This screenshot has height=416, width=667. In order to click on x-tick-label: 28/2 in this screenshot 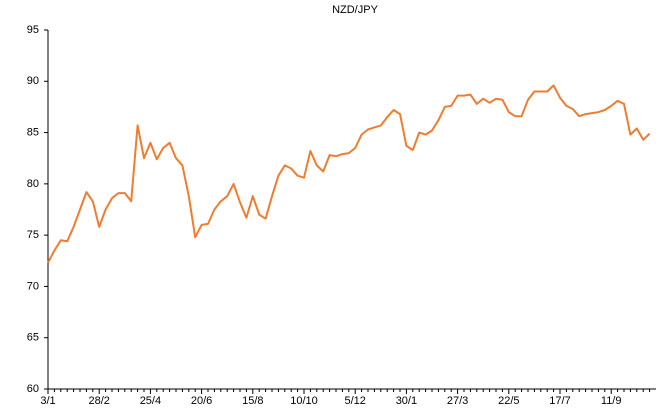, I will do `click(98, 401)`.